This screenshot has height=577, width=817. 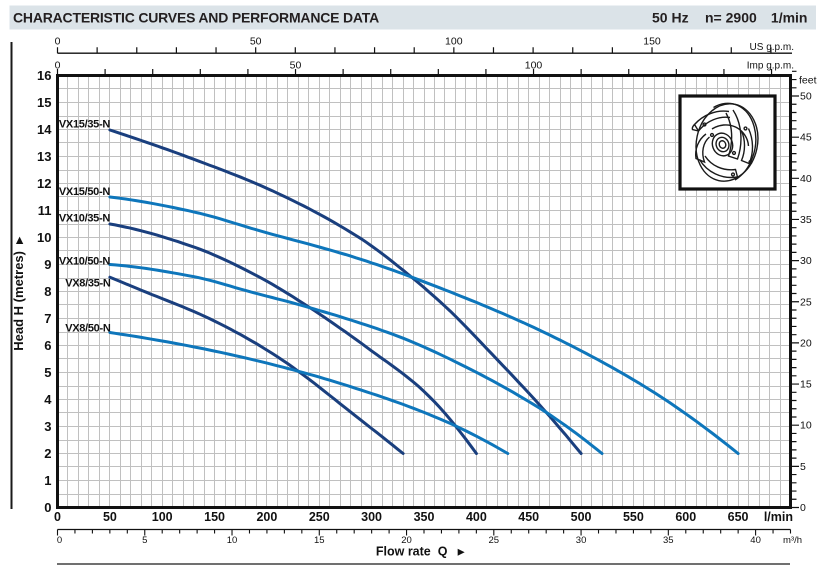 I want to click on svg-text: 3, so click(x=47, y=426).